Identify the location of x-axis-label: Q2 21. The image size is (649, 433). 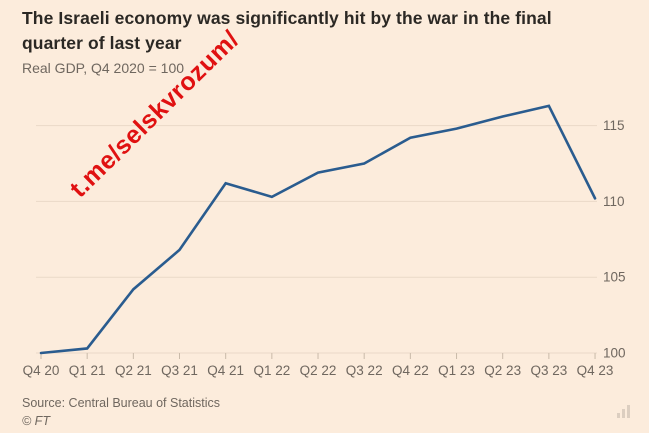
(133, 370).